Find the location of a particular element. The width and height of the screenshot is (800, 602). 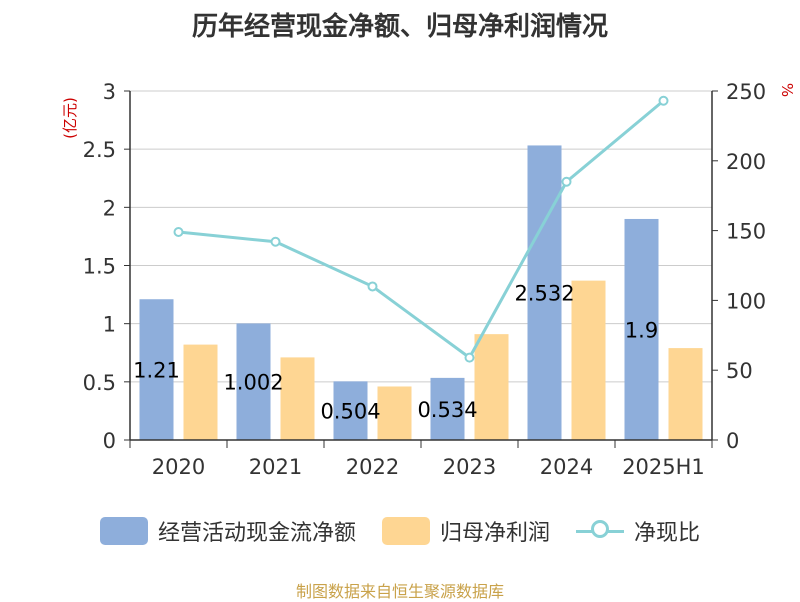

x-tick-label: 2024 is located at coordinates (566, 467).